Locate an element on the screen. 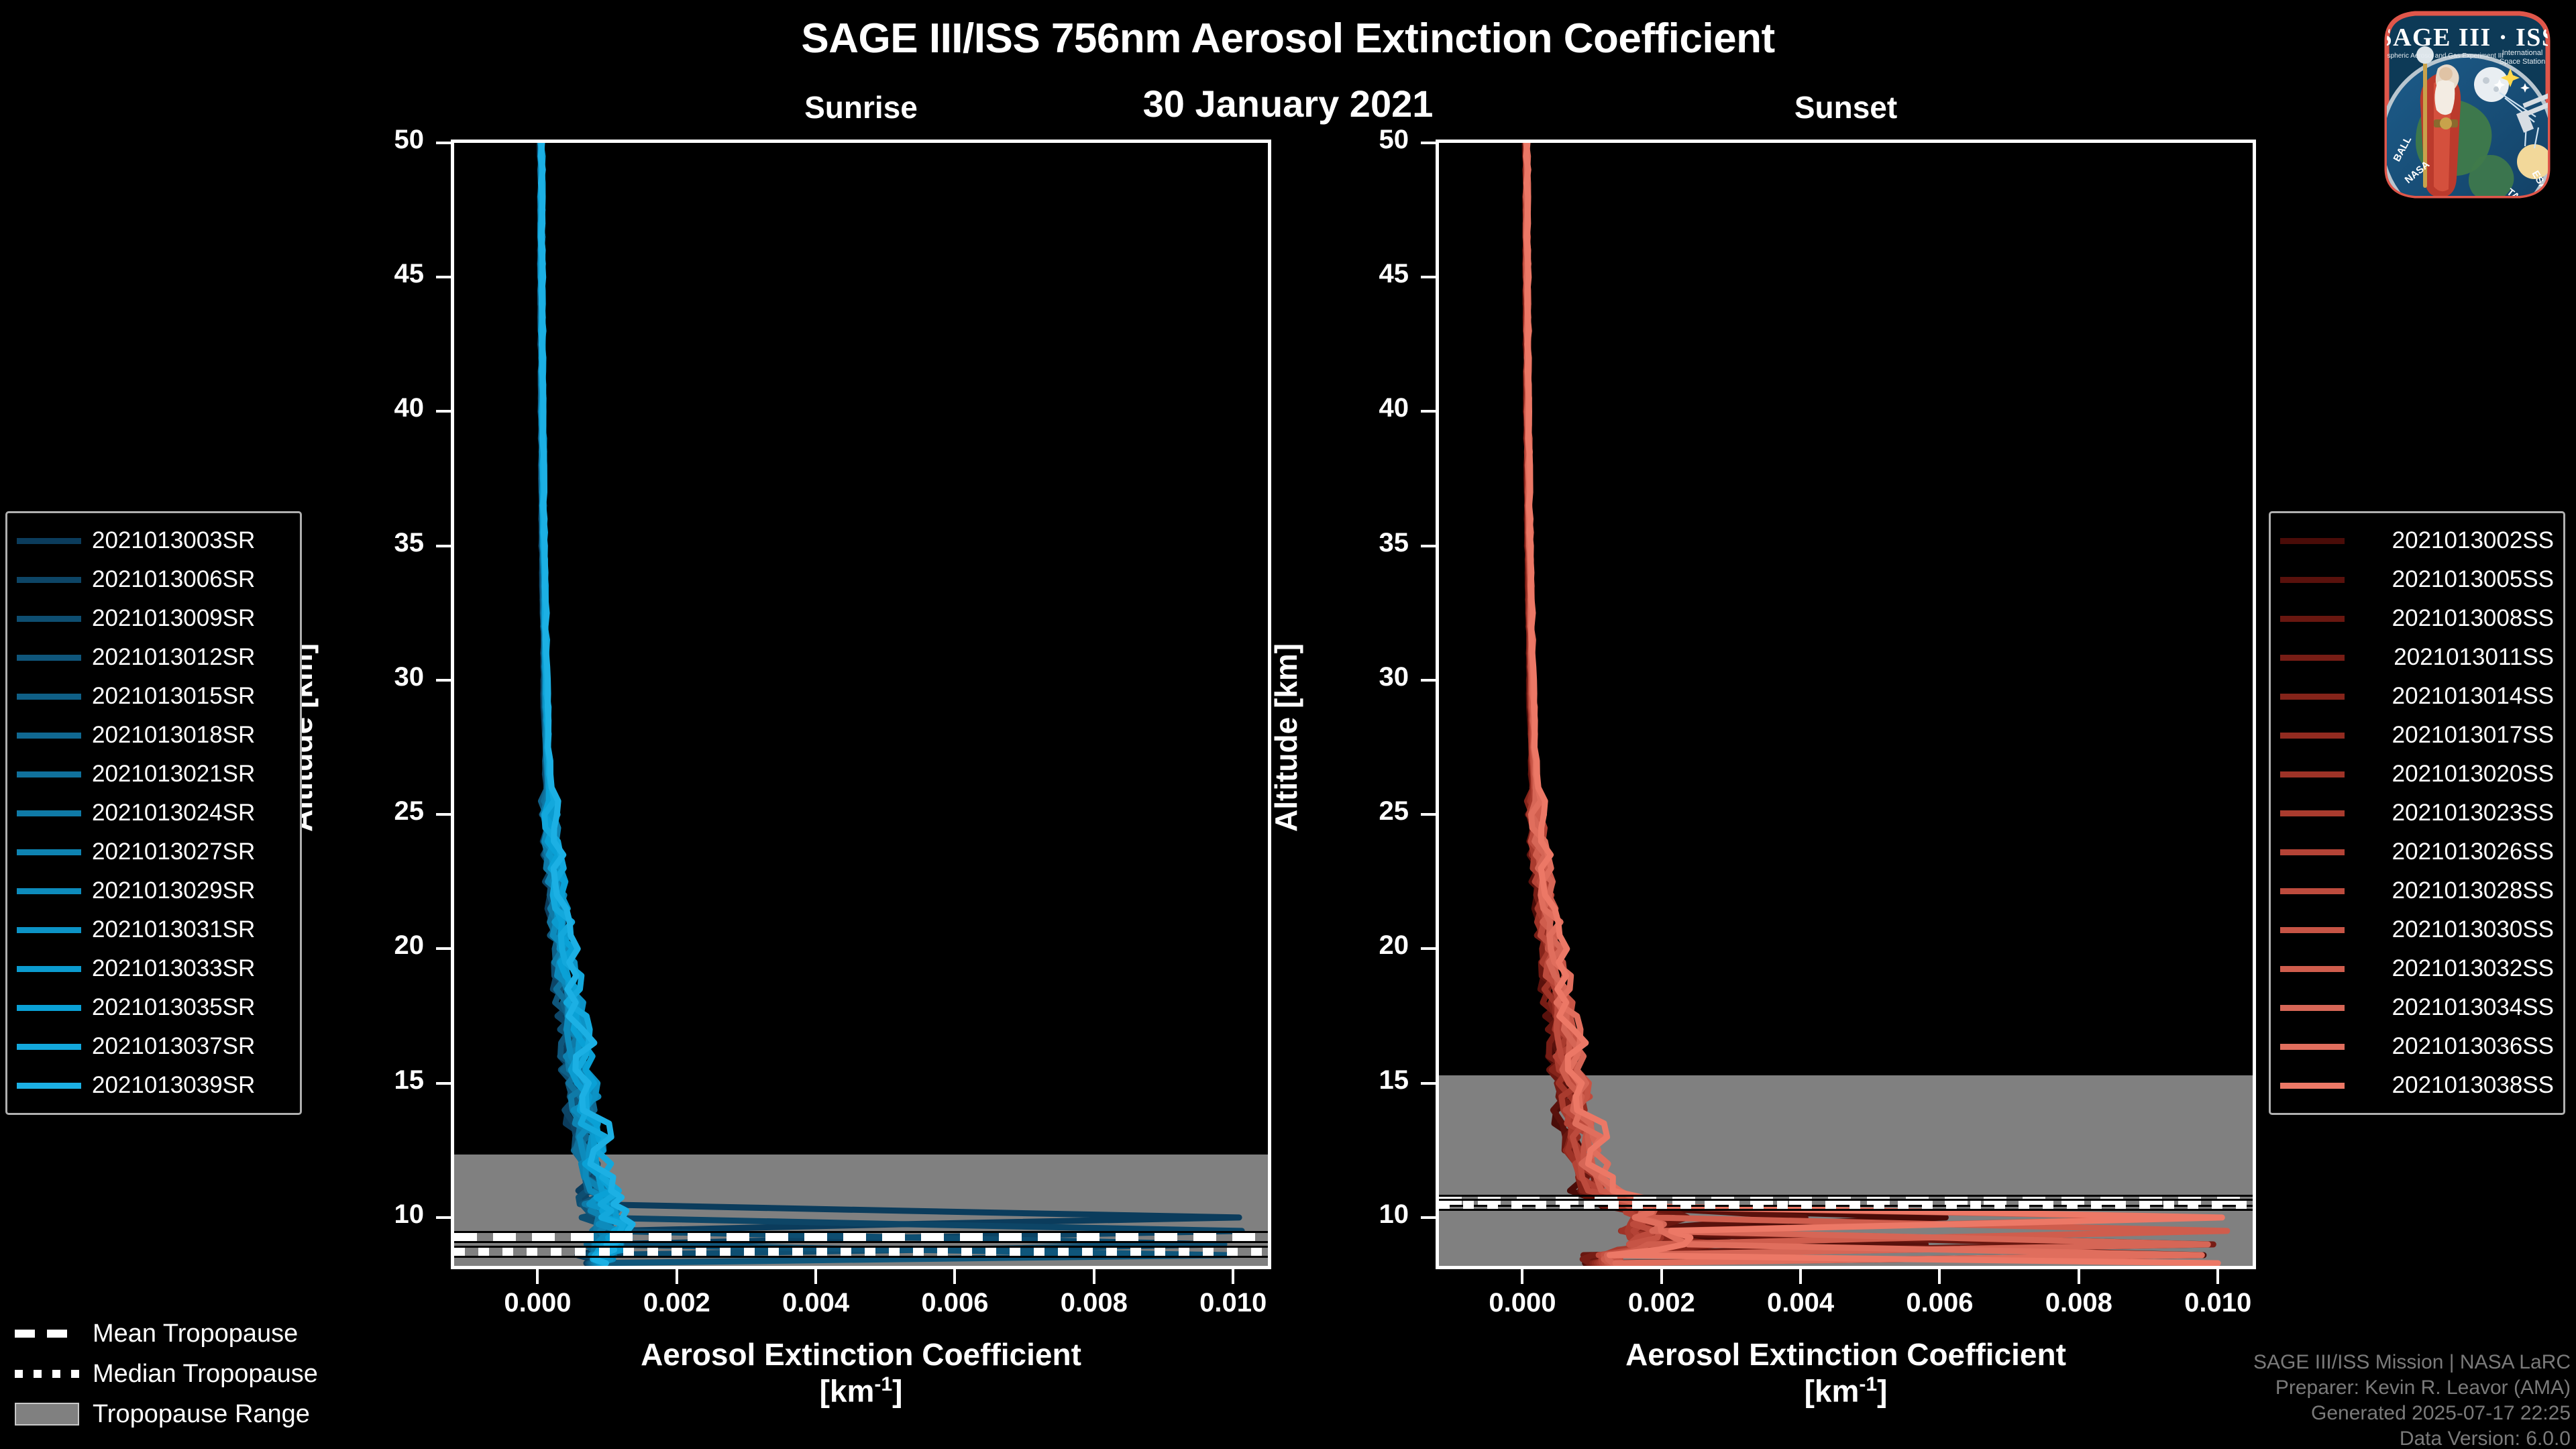  y-axis-tick-label: 15 is located at coordinates (1394, 1080).